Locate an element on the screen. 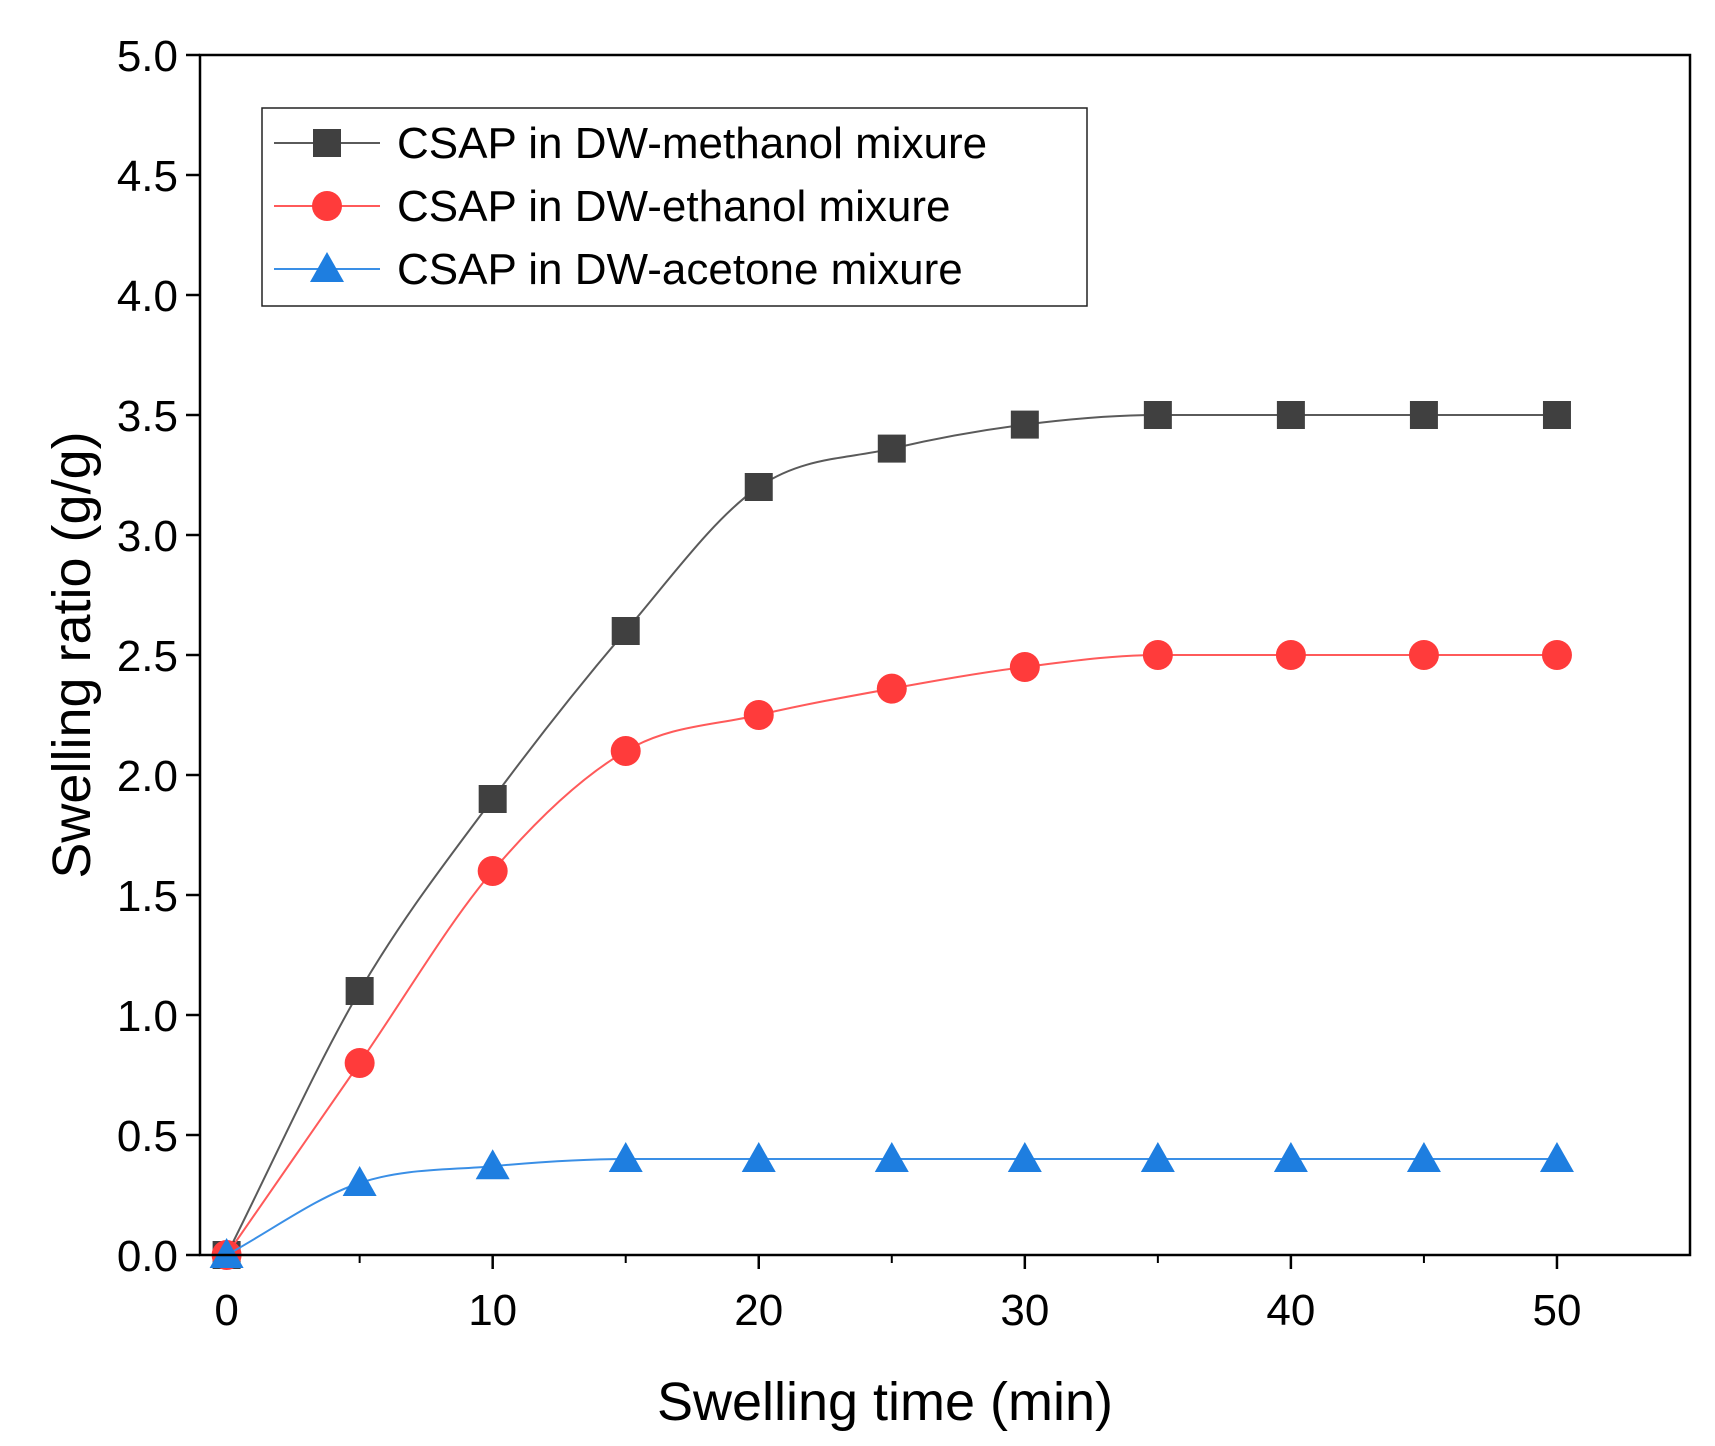 The height and width of the screenshot is (1446, 1715). y-axis-ticks: 0.0 0.5 1.0 1.5 2.0 2.5 3.0 3.5 4.0 4.5 5.0 is located at coordinates (158, 656).